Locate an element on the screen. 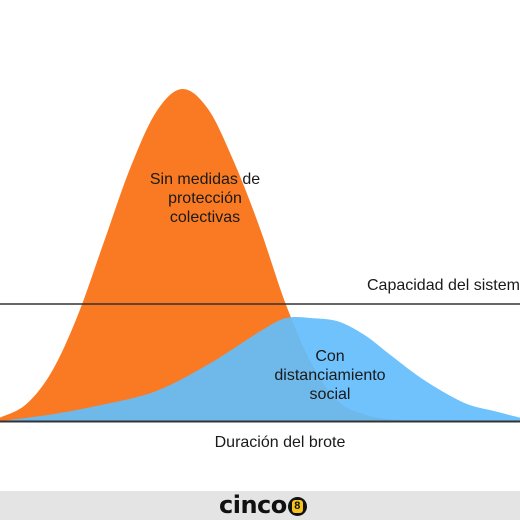 This screenshot has width=520, height=520. annotation-distanciamiento-line-2: distanciamiento is located at coordinates (330, 375).